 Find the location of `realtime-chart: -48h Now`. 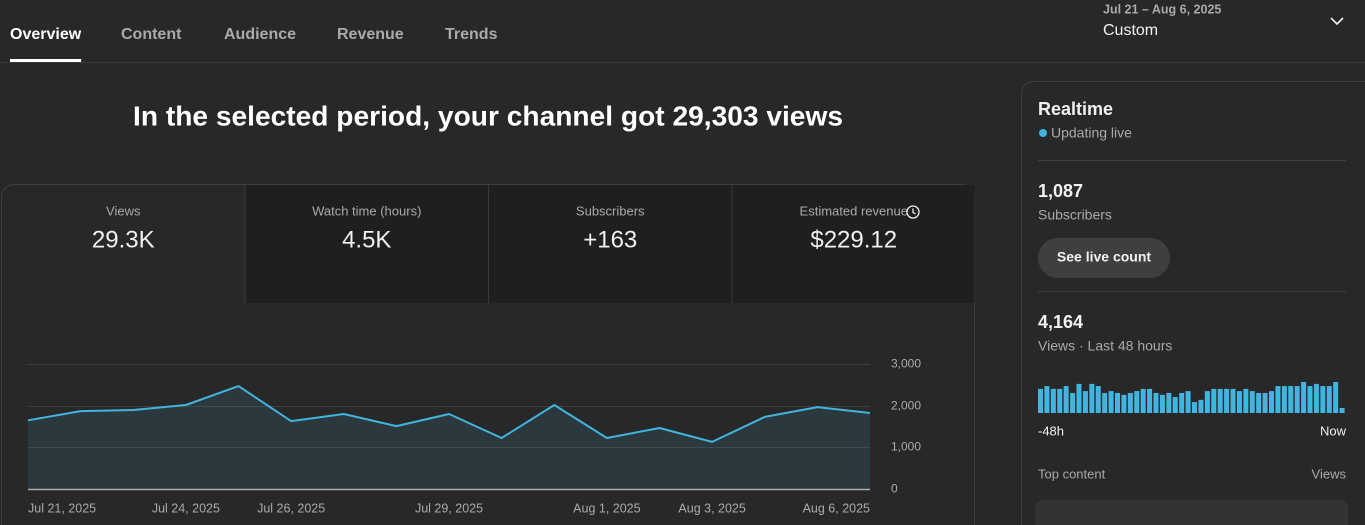

realtime-chart: -48h Now is located at coordinates (1192, 410).